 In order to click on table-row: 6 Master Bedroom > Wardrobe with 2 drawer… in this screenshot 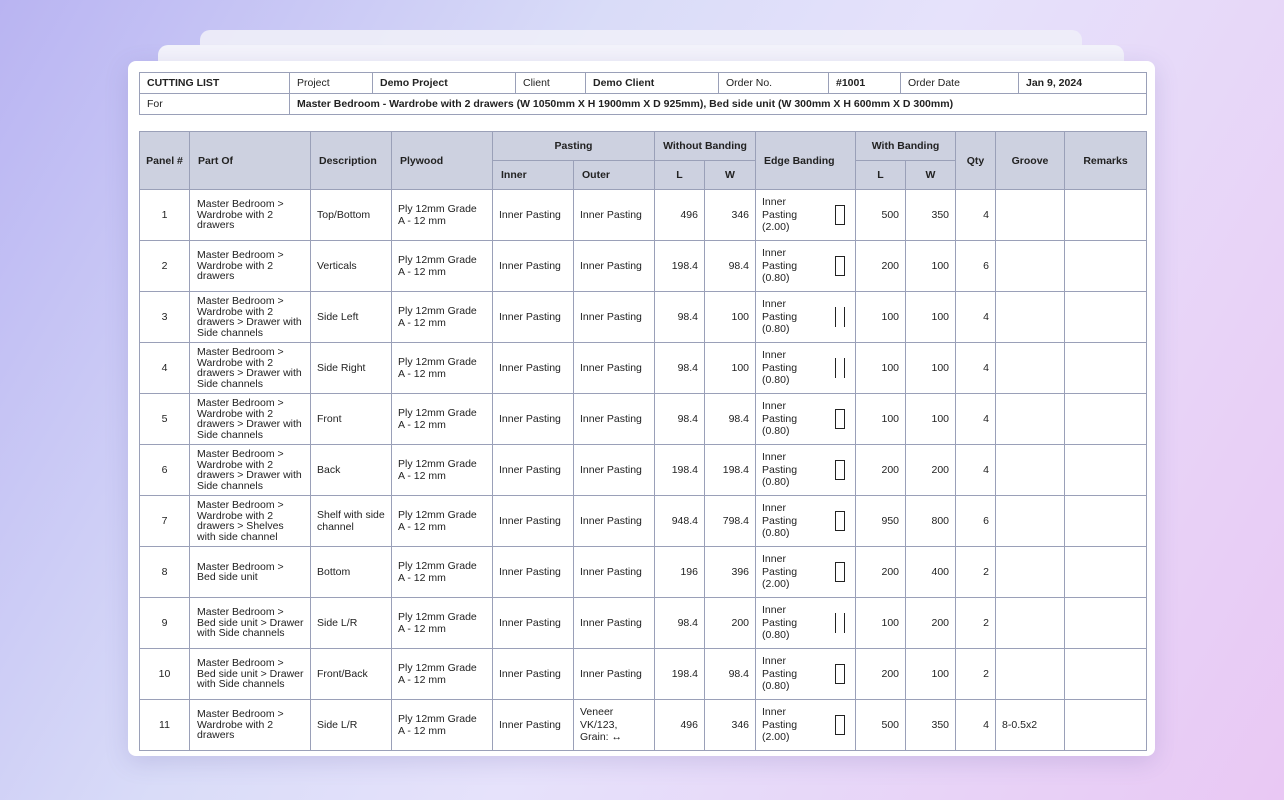, I will do `click(643, 470)`.